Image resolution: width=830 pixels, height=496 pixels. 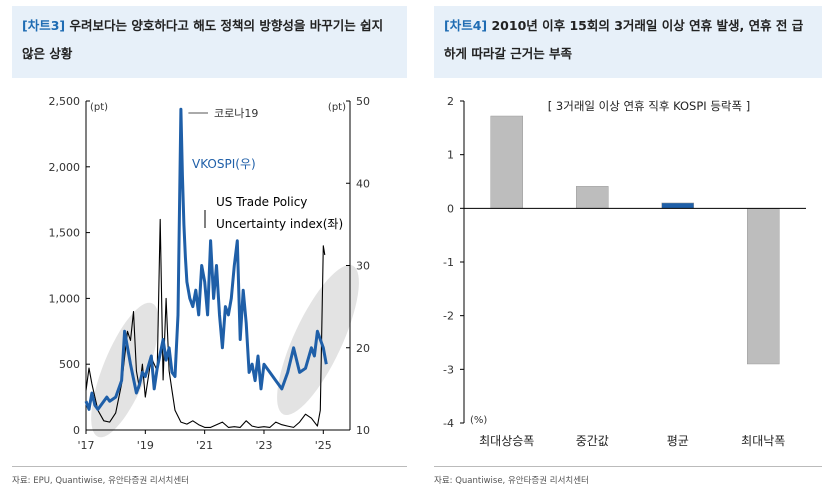 What do you see at coordinates (263, 445) in the screenshot?
I see `x-tick-label: '23` at bounding box center [263, 445].